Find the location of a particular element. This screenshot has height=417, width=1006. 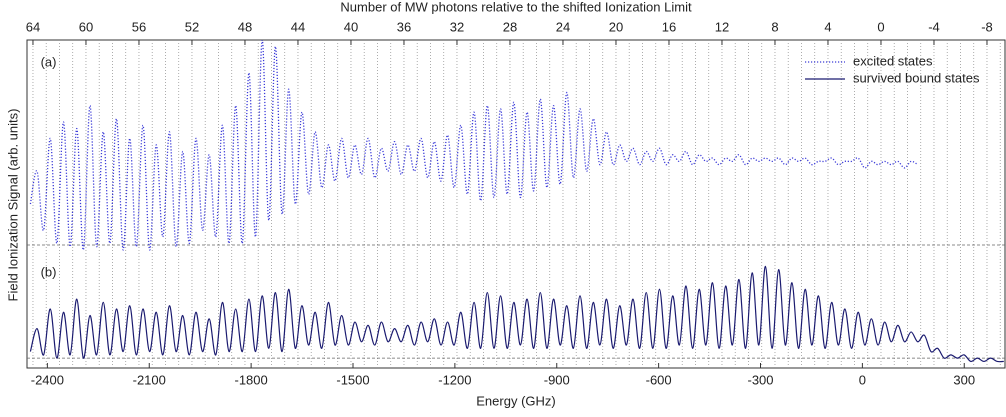

top-tick-label: 28 is located at coordinates (510, 26).